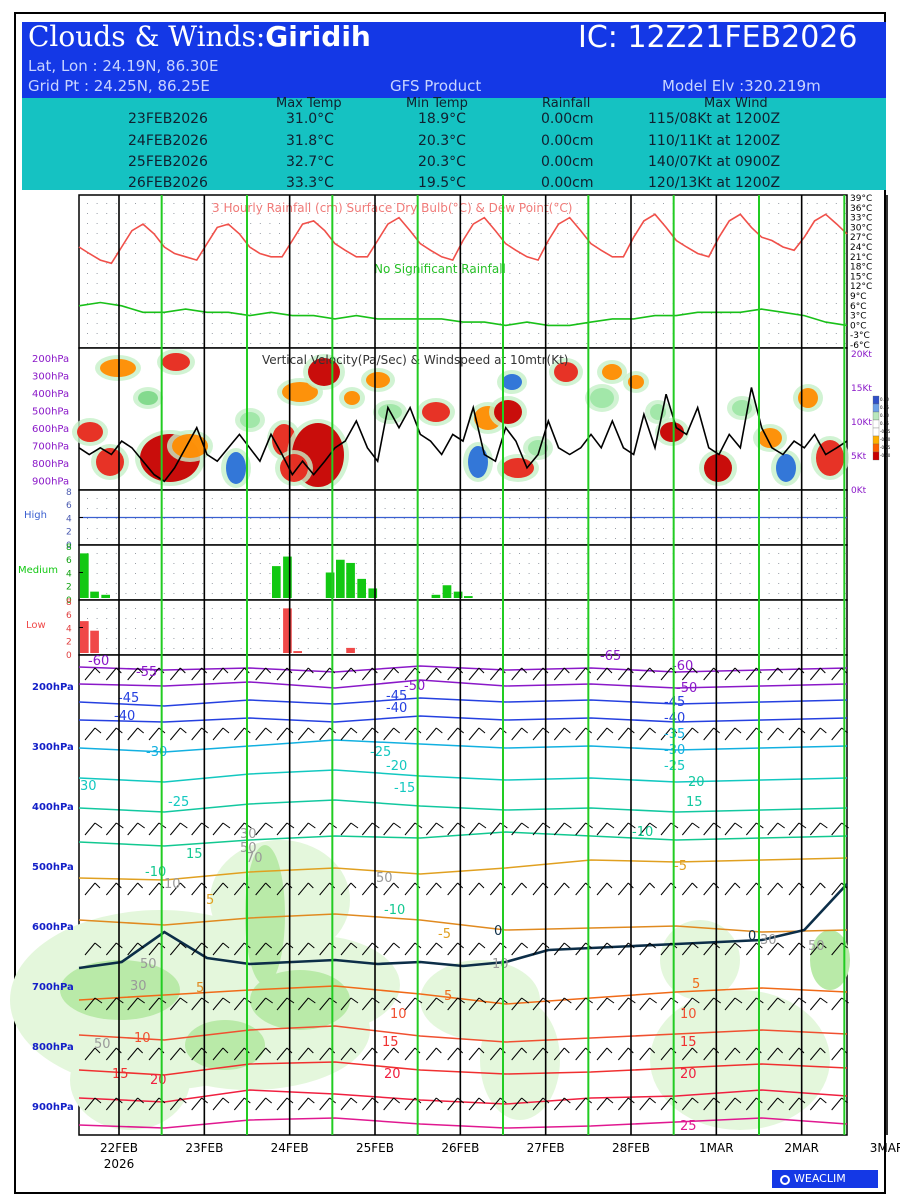  Describe the element at coordinates (467, 628) in the screenshot. I see `cloud-grid` at that location.